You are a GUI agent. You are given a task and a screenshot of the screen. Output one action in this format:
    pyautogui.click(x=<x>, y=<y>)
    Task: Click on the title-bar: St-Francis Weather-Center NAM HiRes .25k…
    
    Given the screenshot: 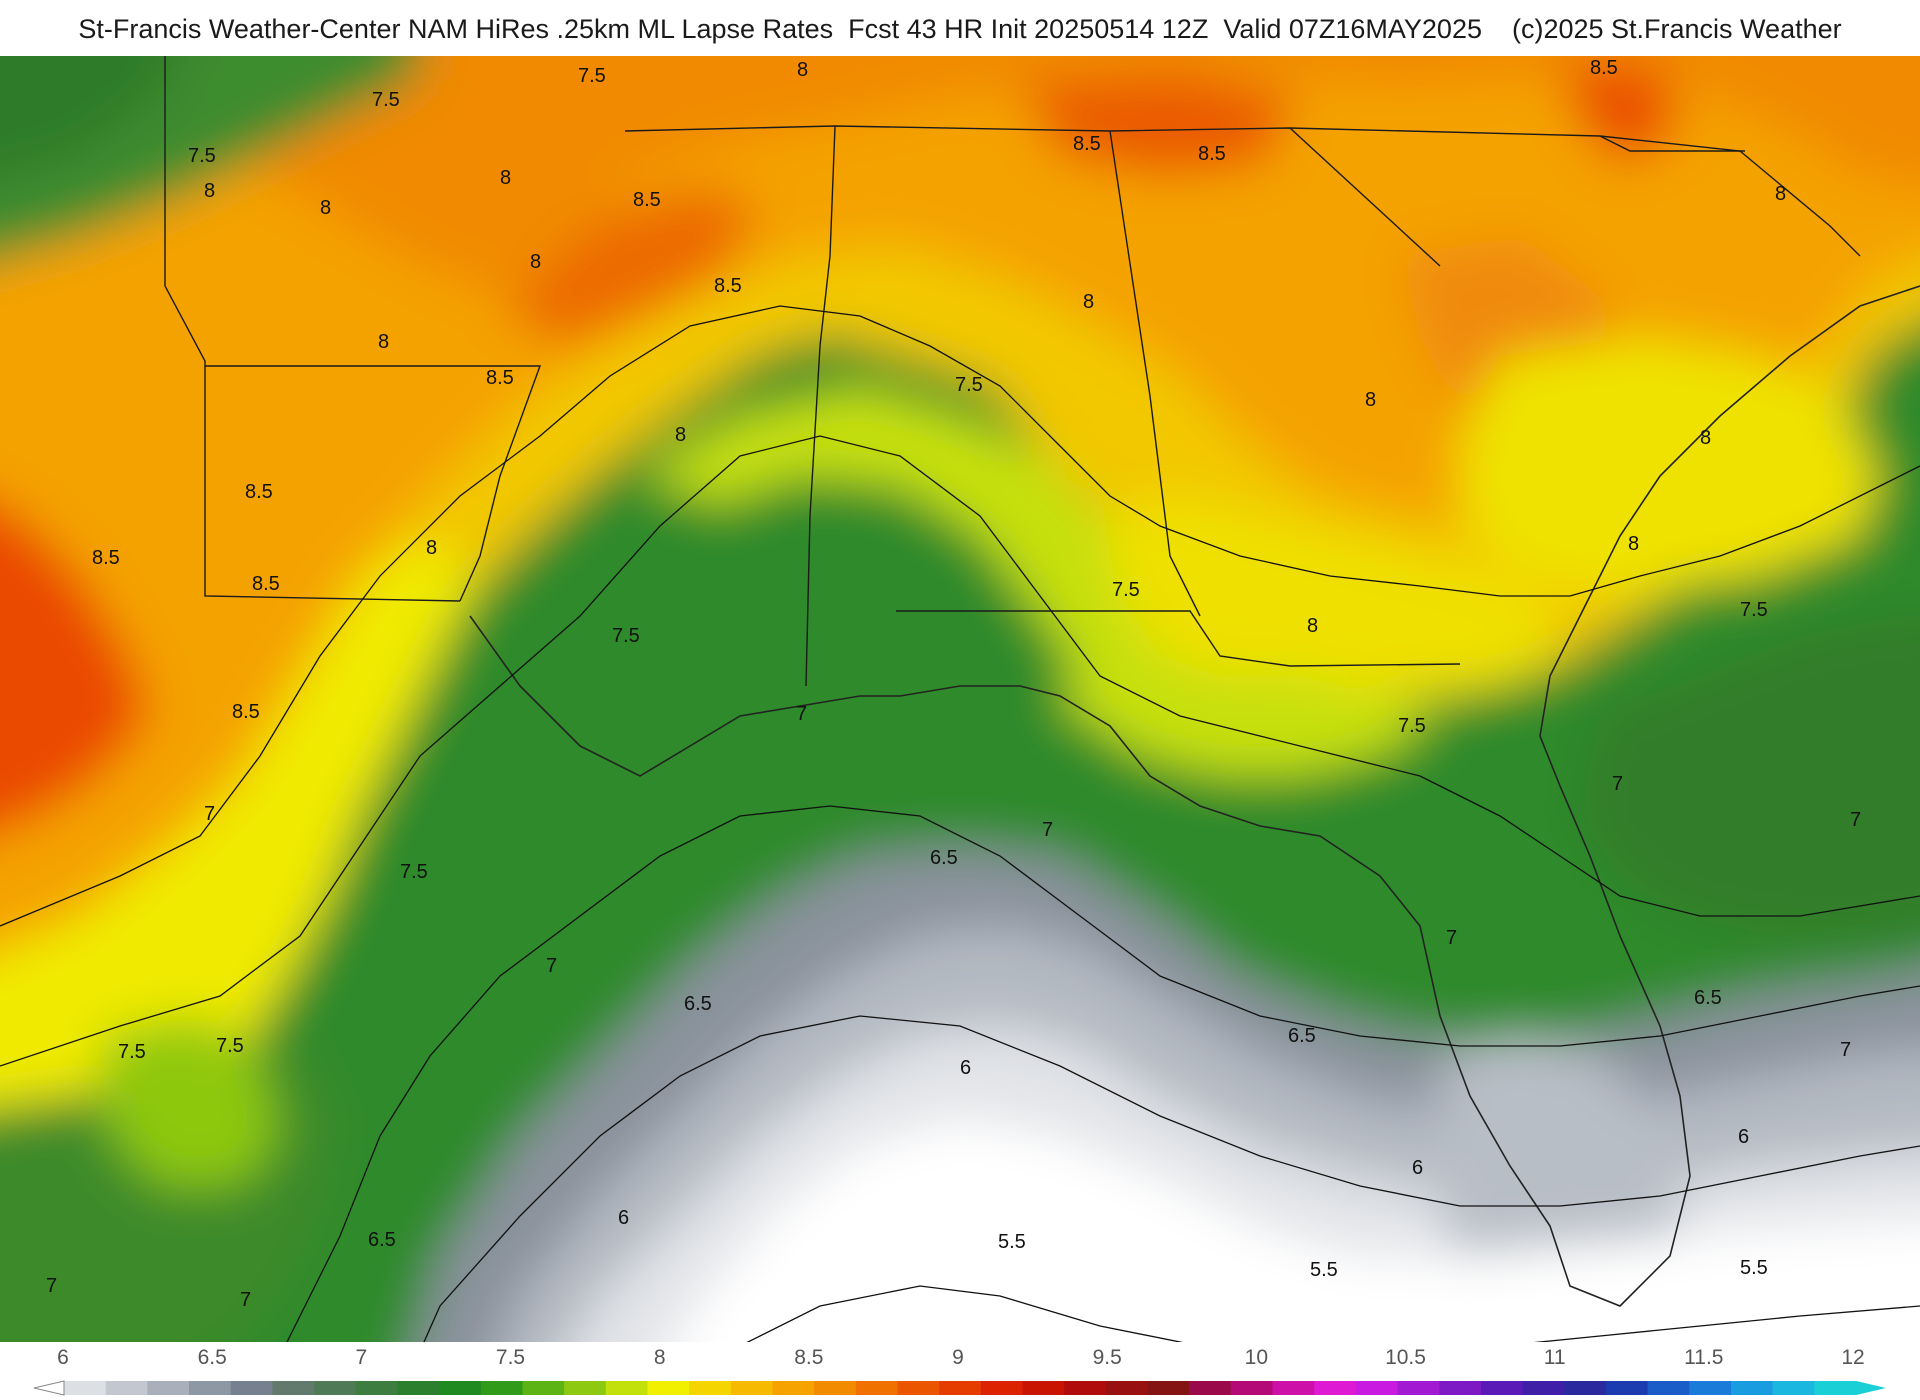 What is the action you would take?
    pyautogui.click(x=960, y=28)
    